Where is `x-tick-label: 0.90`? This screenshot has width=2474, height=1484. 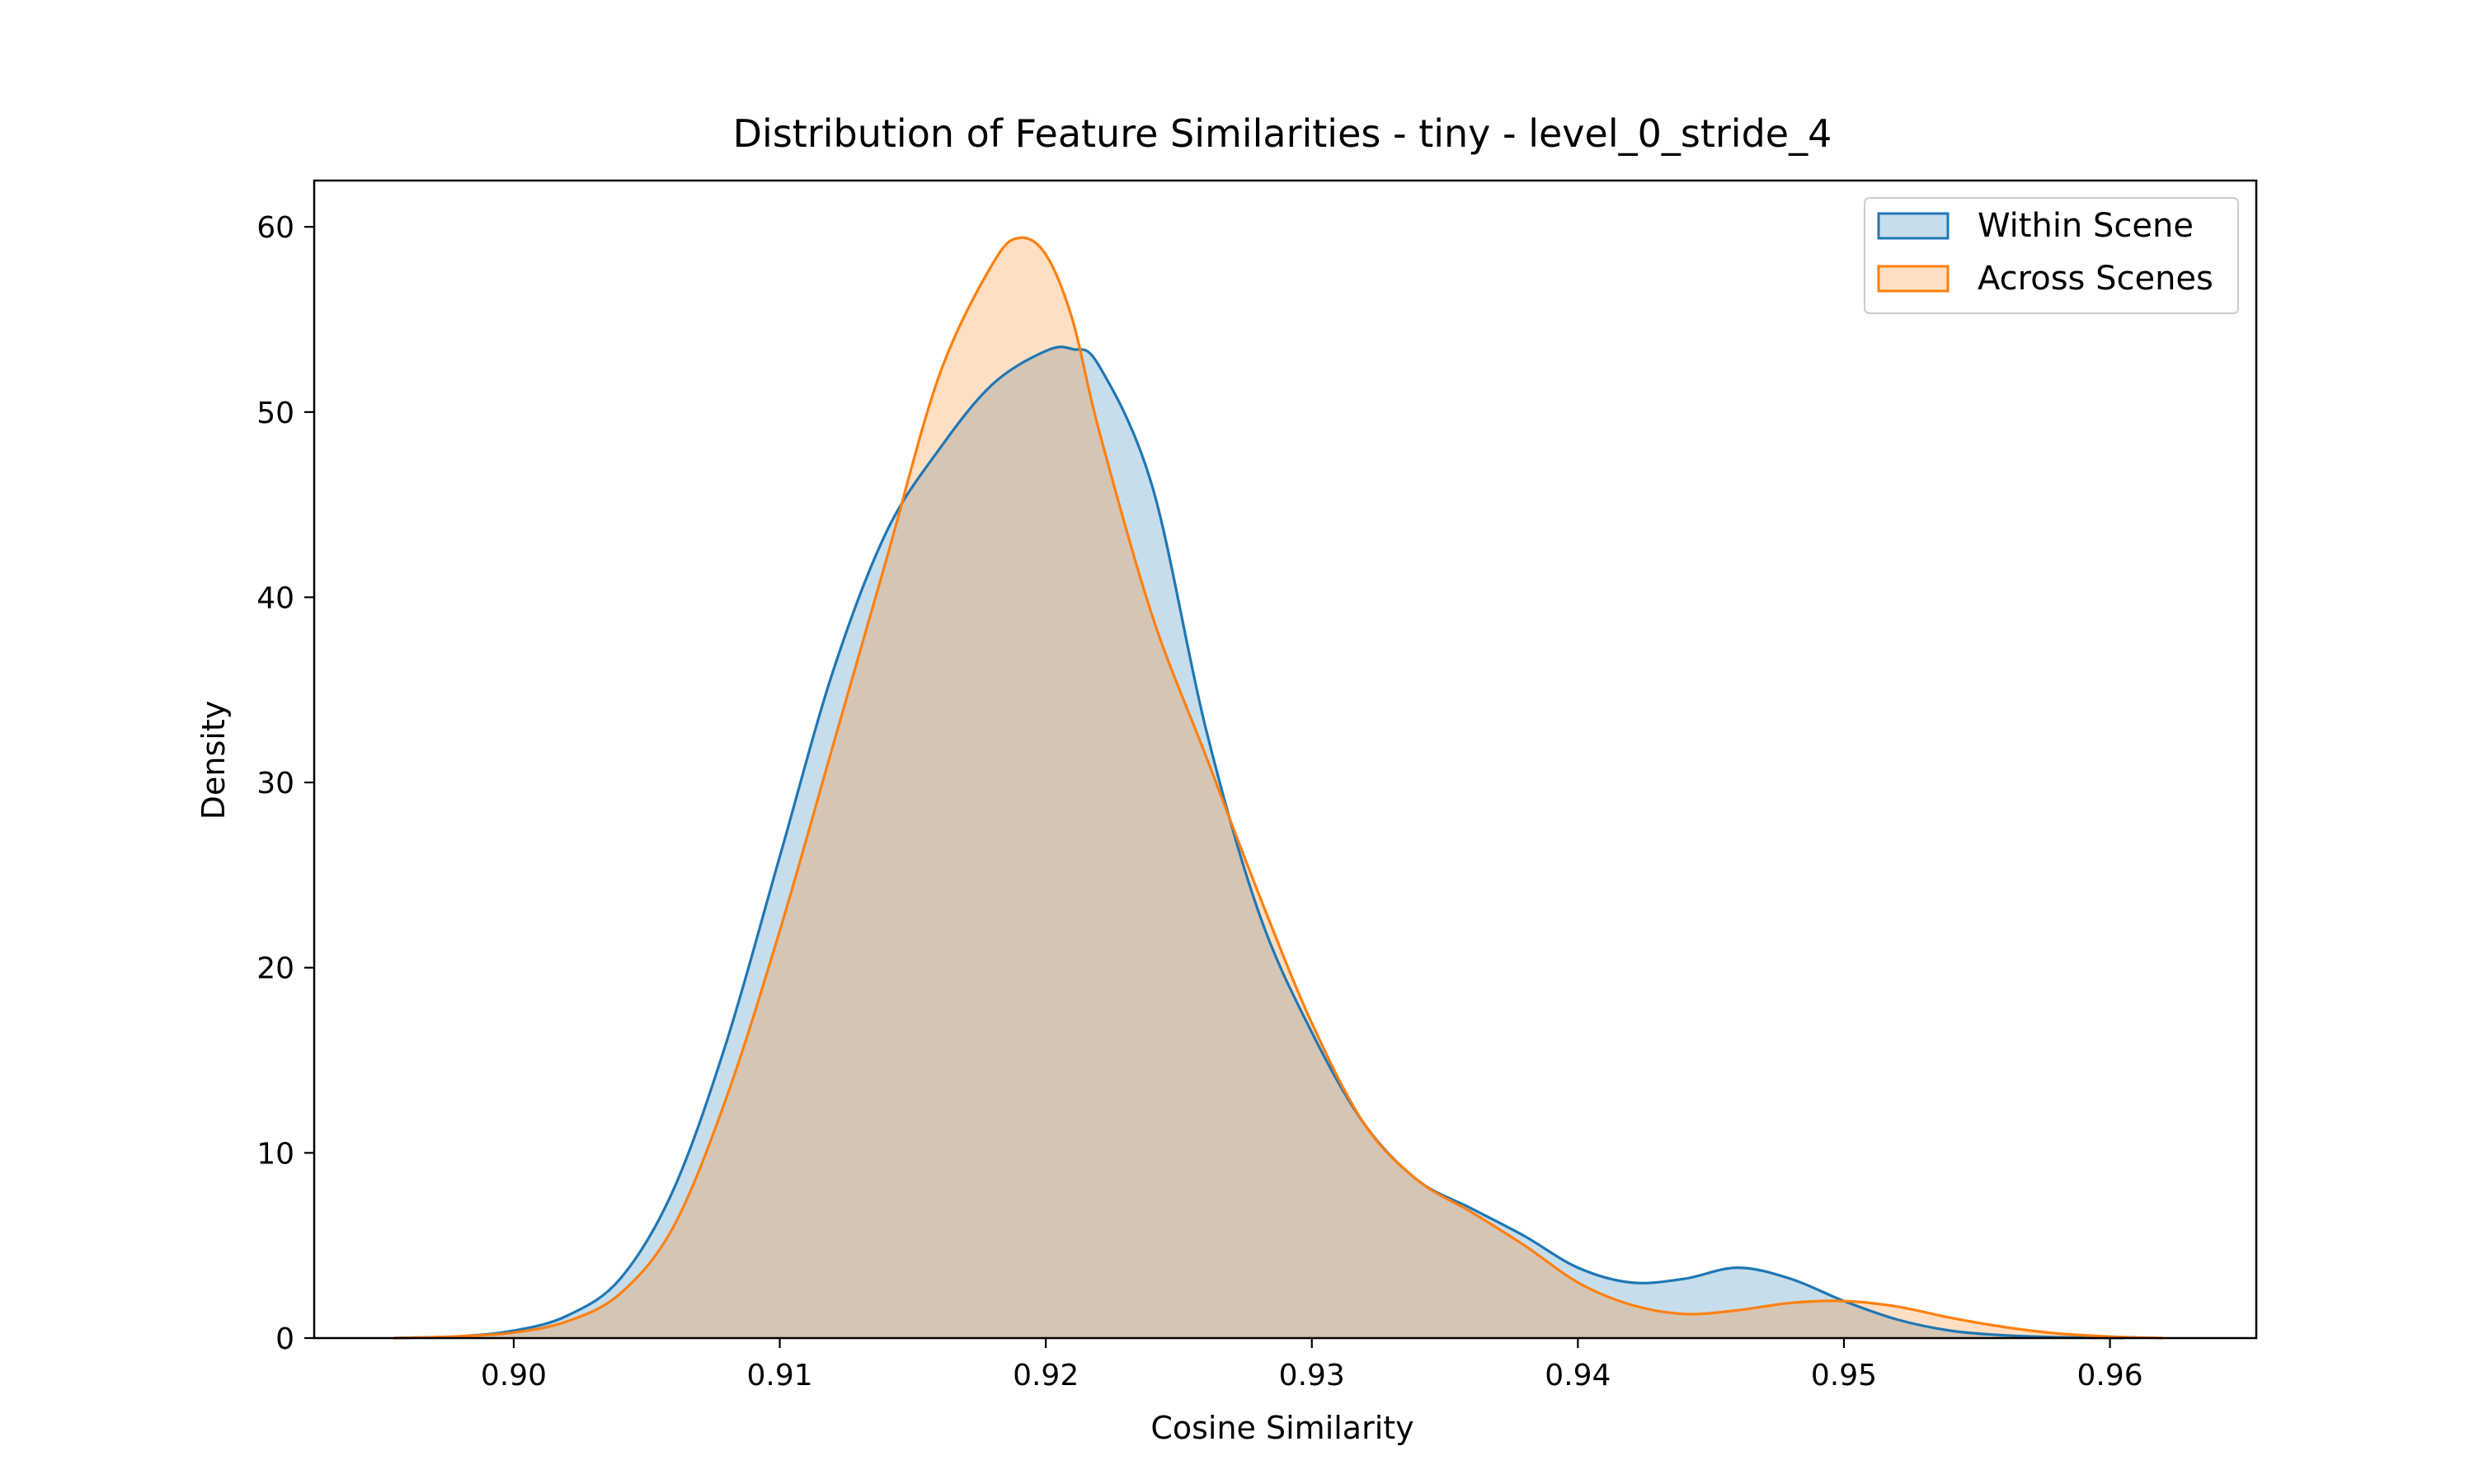
x-tick-label: 0.90 is located at coordinates (514, 1375).